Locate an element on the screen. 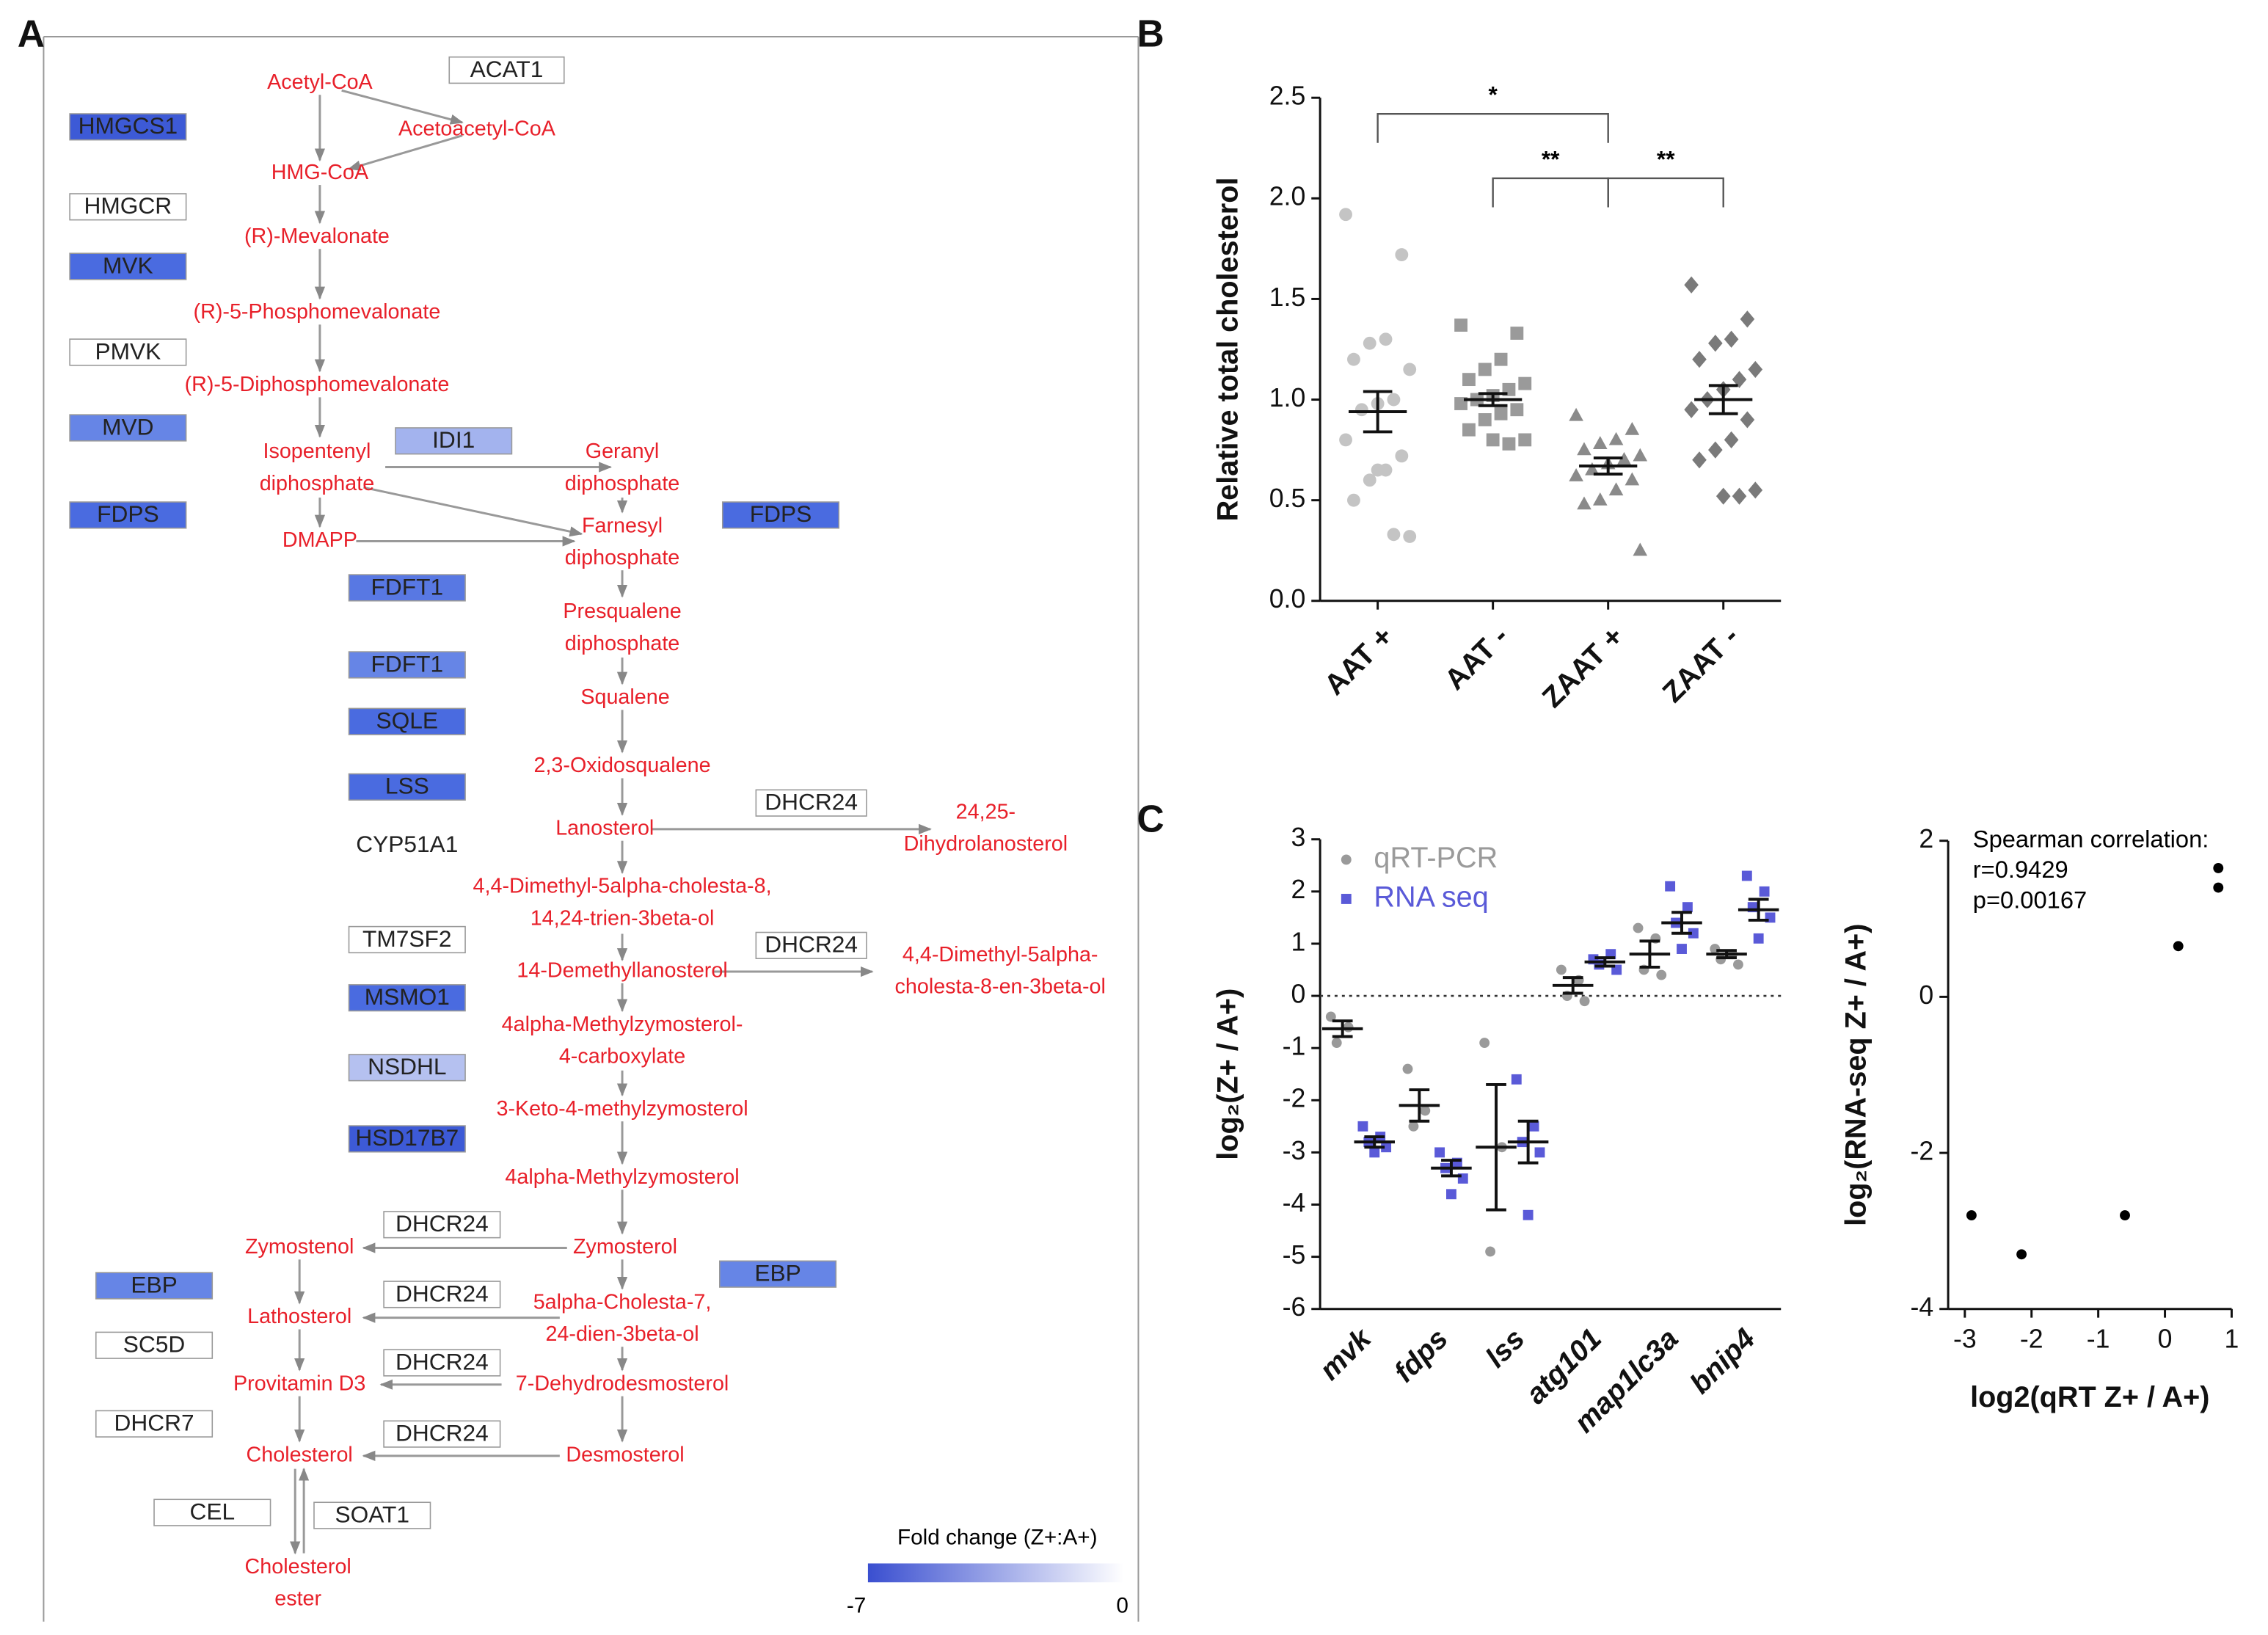 This screenshot has height=1635, width=2268. significance-bracket is located at coordinates (1551, 192).